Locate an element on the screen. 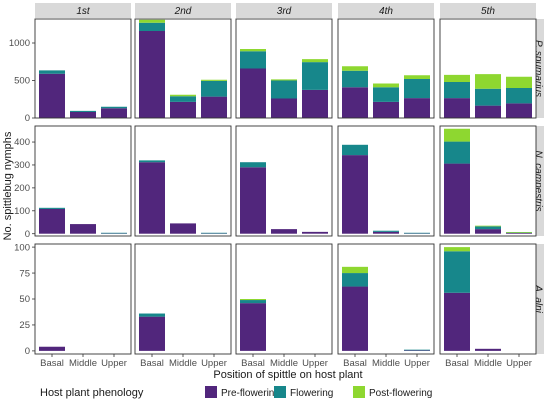 This screenshot has height=400, width=550. bar-a-alni-5th-basal-post-flowering is located at coordinates (457, 249).